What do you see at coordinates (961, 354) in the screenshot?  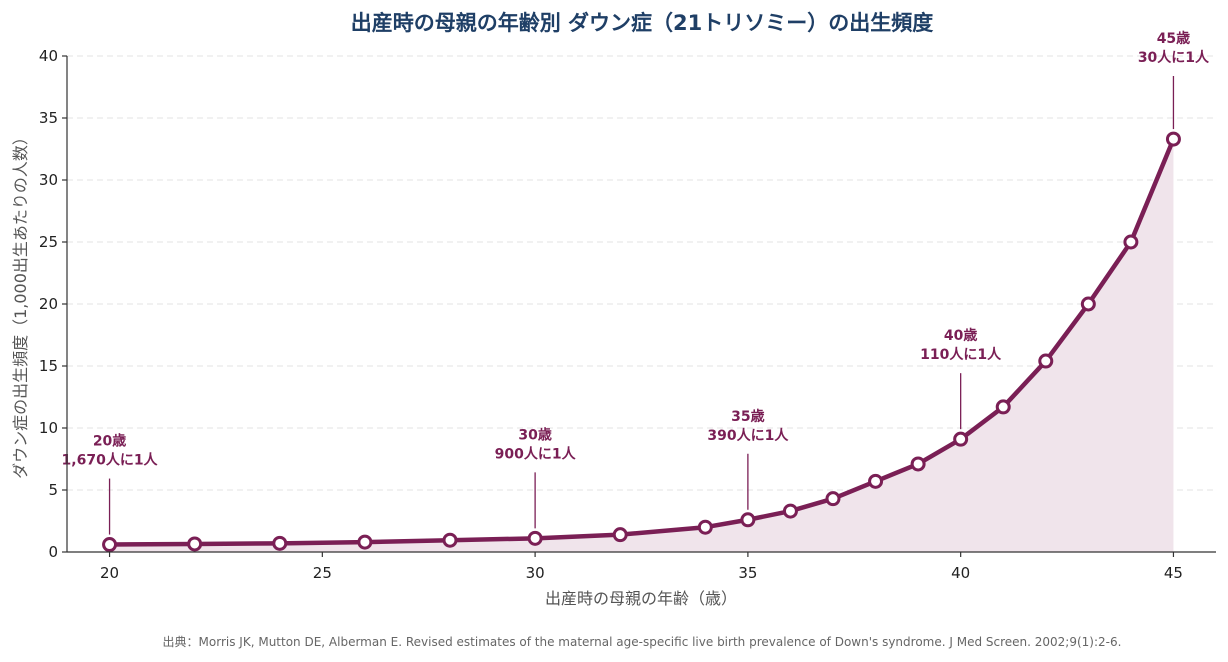 I see `annotation-rate: 110人に1人` at bounding box center [961, 354].